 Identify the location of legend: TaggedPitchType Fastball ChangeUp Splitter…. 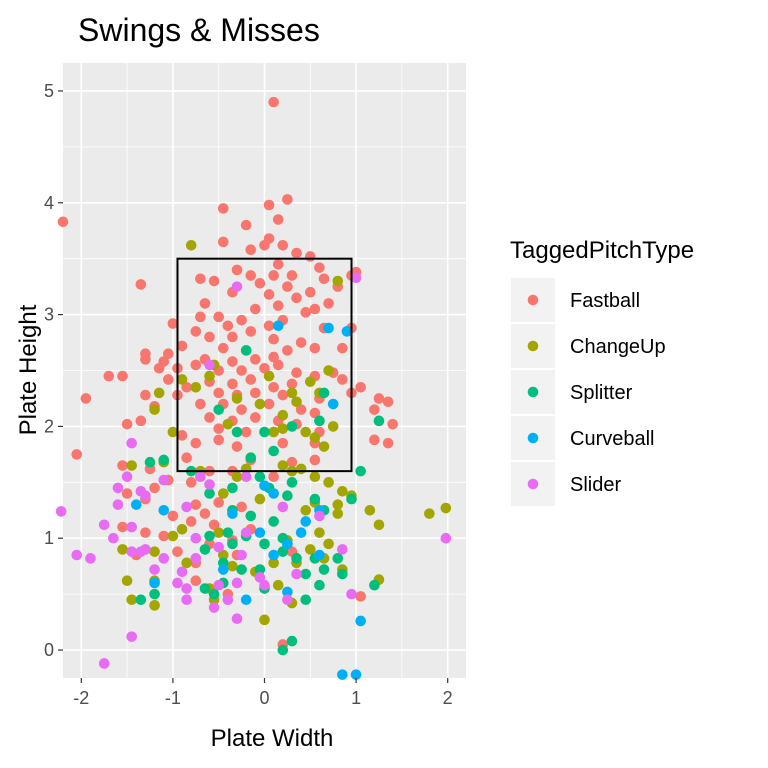
(602, 371).